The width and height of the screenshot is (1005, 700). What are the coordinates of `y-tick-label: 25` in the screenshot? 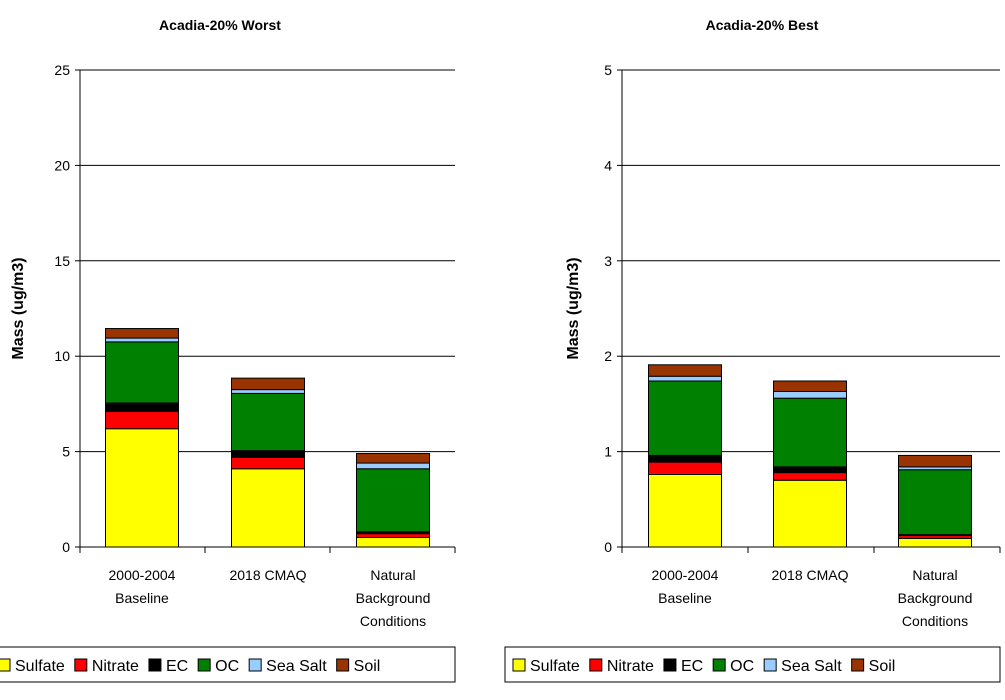 It's located at (62, 70).